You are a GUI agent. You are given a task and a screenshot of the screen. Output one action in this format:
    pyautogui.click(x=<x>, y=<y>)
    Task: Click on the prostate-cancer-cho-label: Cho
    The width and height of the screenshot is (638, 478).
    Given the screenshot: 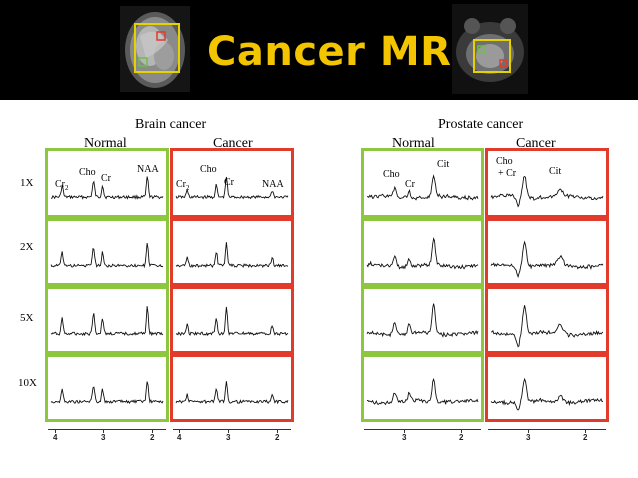 What is the action you would take?
    pyautogui.click(x=504, y=161)
    